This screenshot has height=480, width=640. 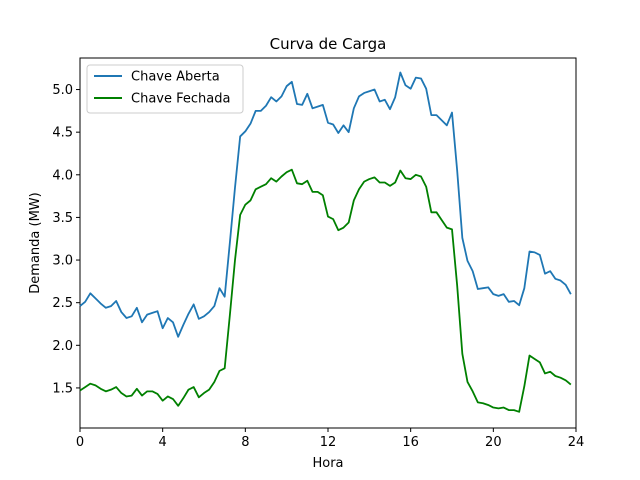 I want to click on y-tick-label: 3.5, so click(x=62, y=218).